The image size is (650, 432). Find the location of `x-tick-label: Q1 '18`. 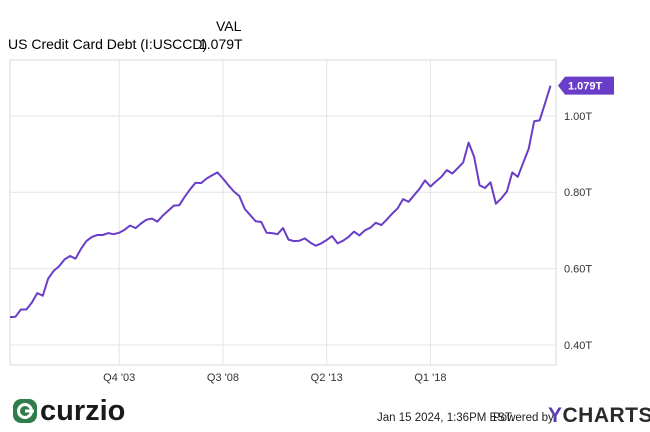

x-tick-label: Q1 '18 is located at coordinates (430, 378).